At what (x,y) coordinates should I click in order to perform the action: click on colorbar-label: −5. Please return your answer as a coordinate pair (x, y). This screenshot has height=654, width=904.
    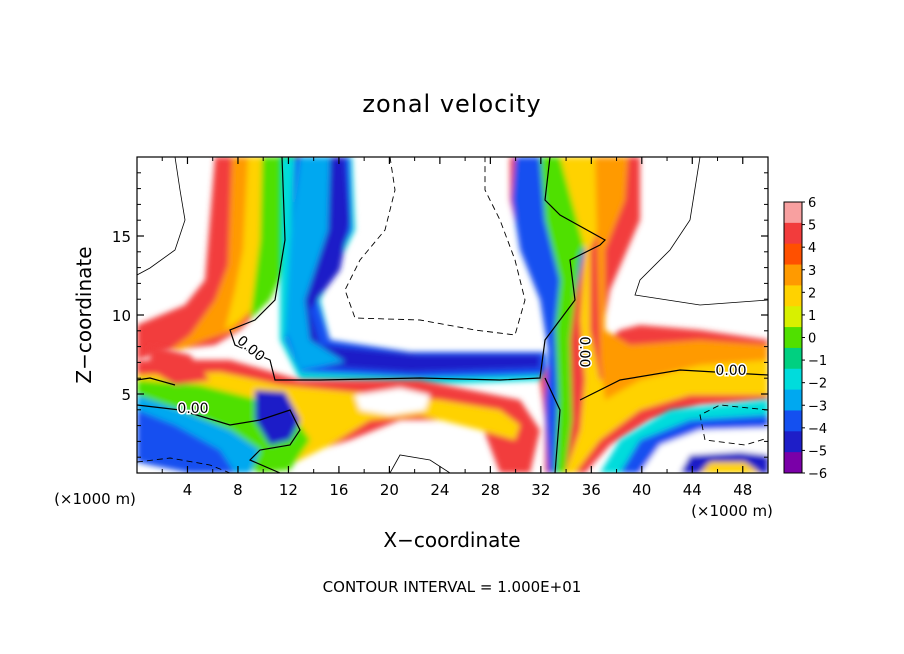
    Looking at the image, I should click on (817, 451).